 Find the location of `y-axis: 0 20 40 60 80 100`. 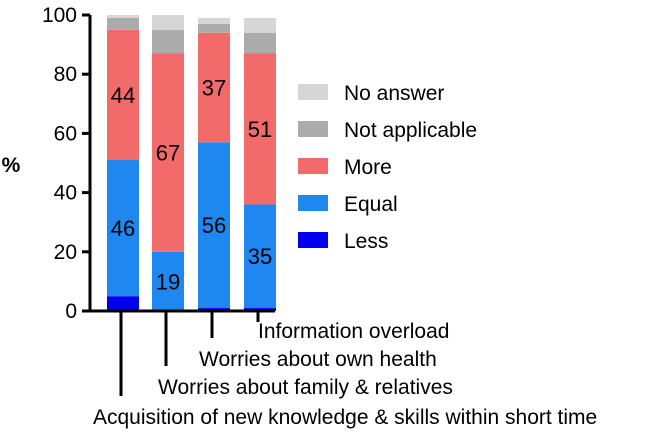

y-axis: 0 20 40 60 80 100 is located at coordinates (67, 163).